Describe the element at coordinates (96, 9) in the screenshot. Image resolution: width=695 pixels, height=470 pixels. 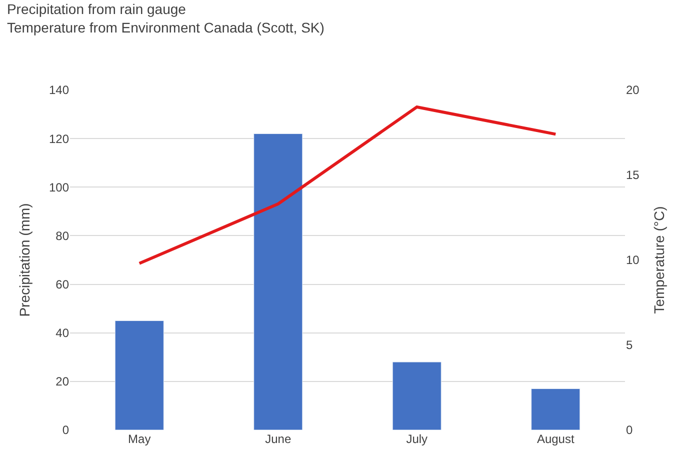
I see `chart-title: Precipitation from rain gauge` at that location.